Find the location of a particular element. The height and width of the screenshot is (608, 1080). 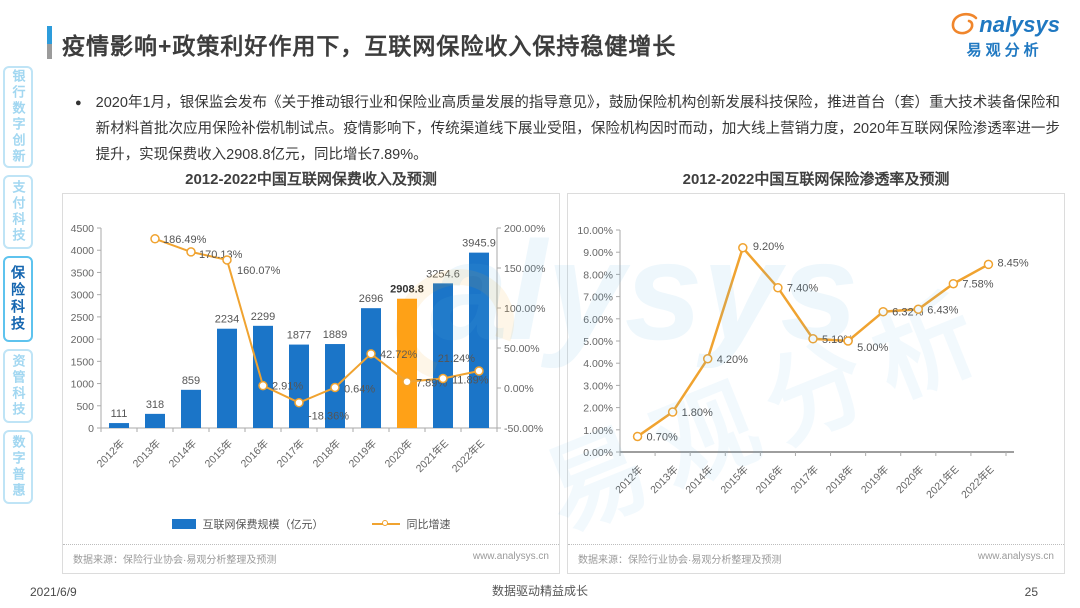

analysys-logo: nalysys 易观分析 is located at coordinates (1004, 36).